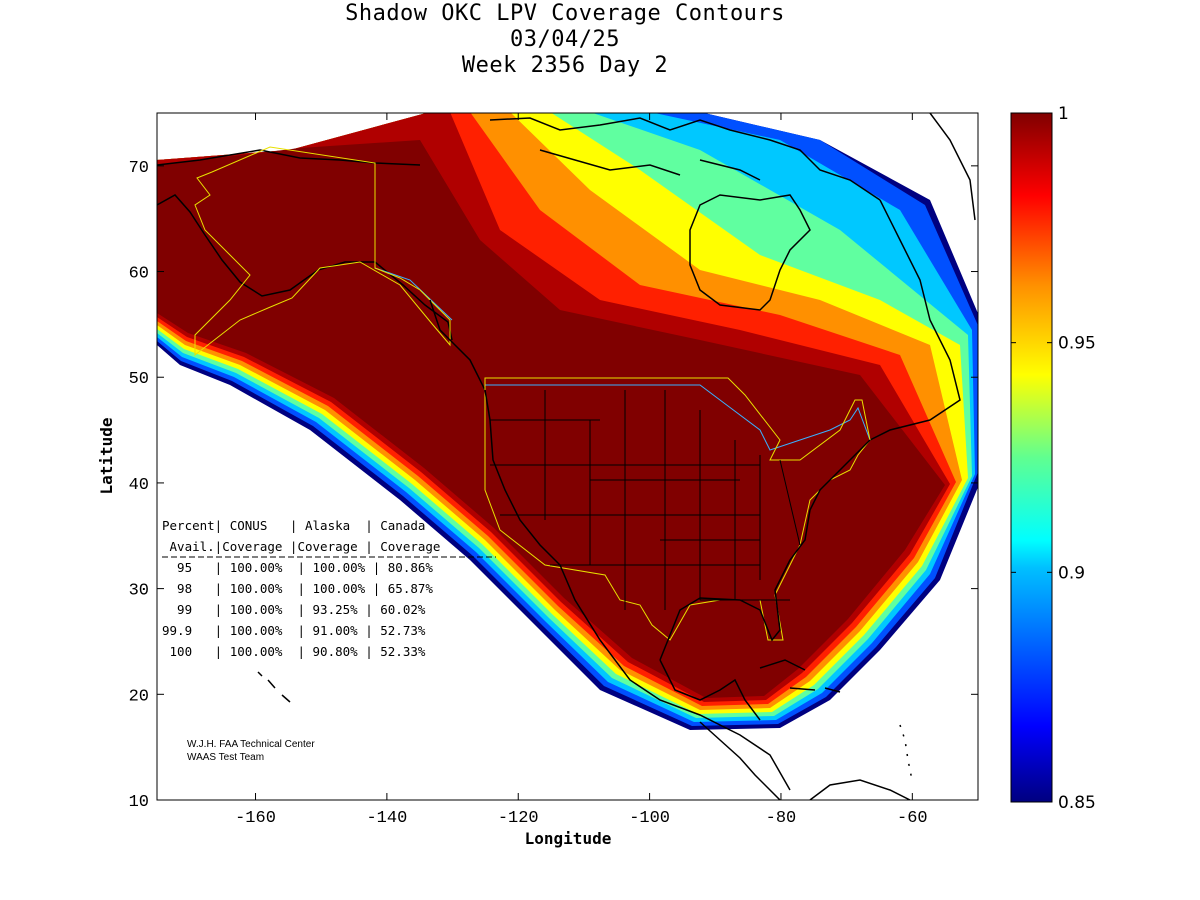  What do you see at coordinates (1077, 803) in the screenshot?
I see `colorbar-tick-label: 0.85` at bounding box center [1077, 803].